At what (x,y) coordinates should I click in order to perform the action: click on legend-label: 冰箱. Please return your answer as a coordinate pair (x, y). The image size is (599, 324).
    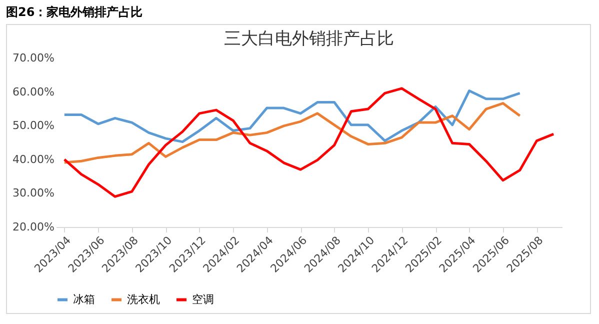
    Looking at the image, I should click on (84, 299).